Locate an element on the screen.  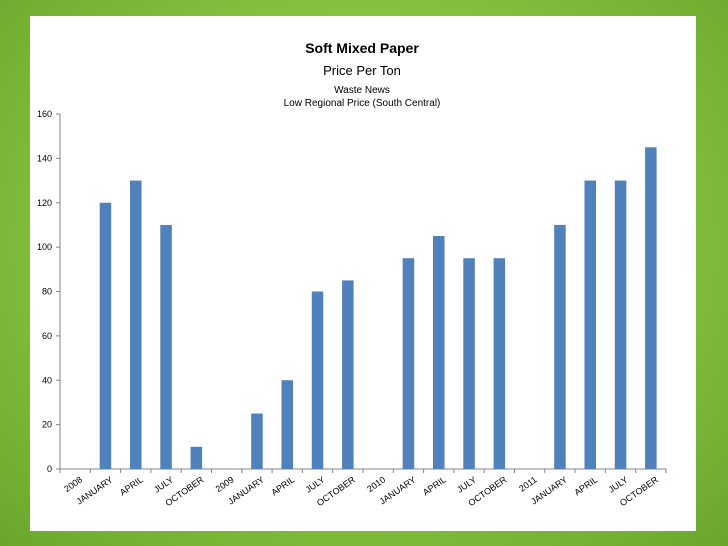
x-tick-label: 2011 is located at coordinates (528, 483).